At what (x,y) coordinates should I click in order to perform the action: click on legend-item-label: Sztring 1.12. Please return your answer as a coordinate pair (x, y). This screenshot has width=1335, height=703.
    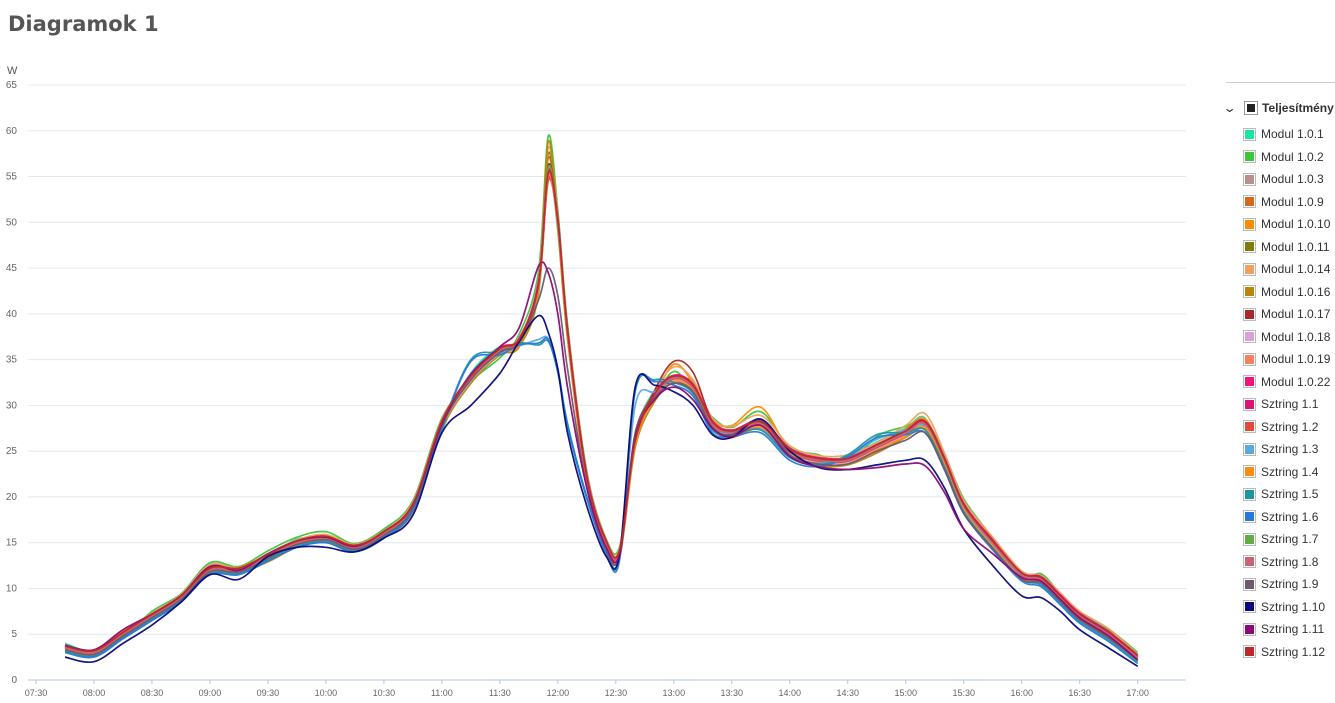
    Looking at the image, I should click on (1293, 651).